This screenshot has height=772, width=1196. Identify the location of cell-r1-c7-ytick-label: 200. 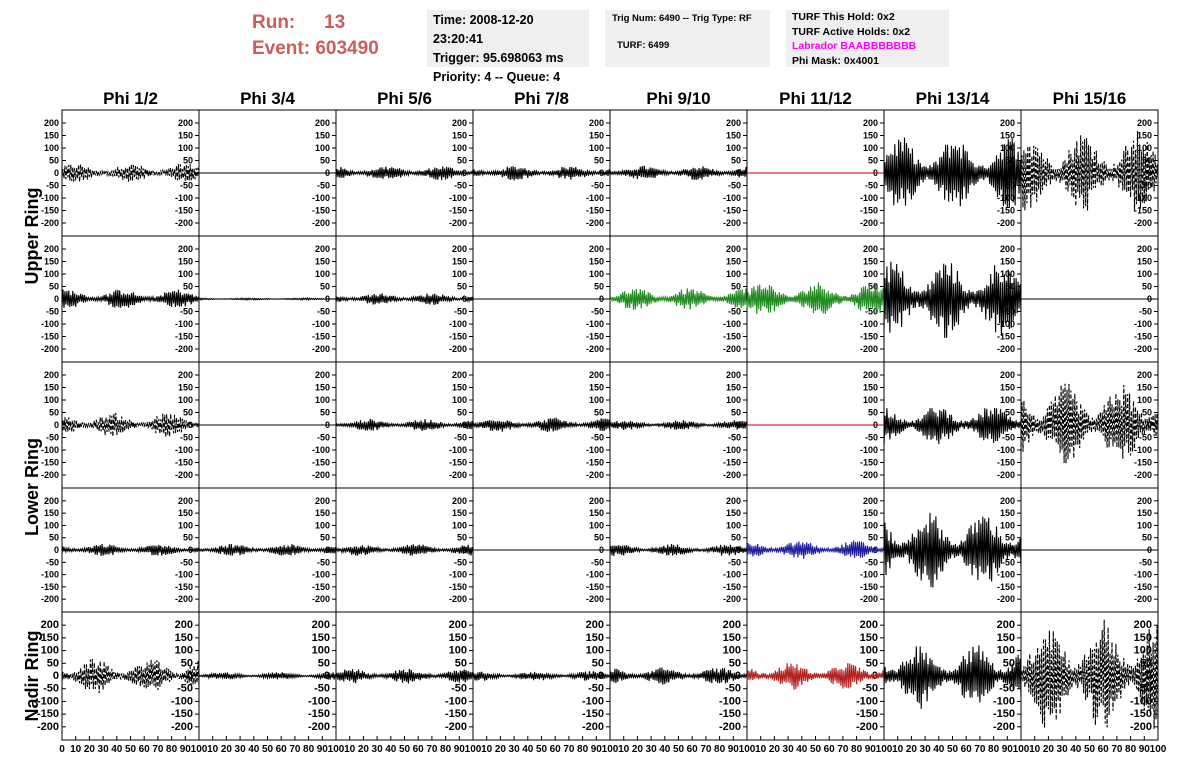
(1007, 123).